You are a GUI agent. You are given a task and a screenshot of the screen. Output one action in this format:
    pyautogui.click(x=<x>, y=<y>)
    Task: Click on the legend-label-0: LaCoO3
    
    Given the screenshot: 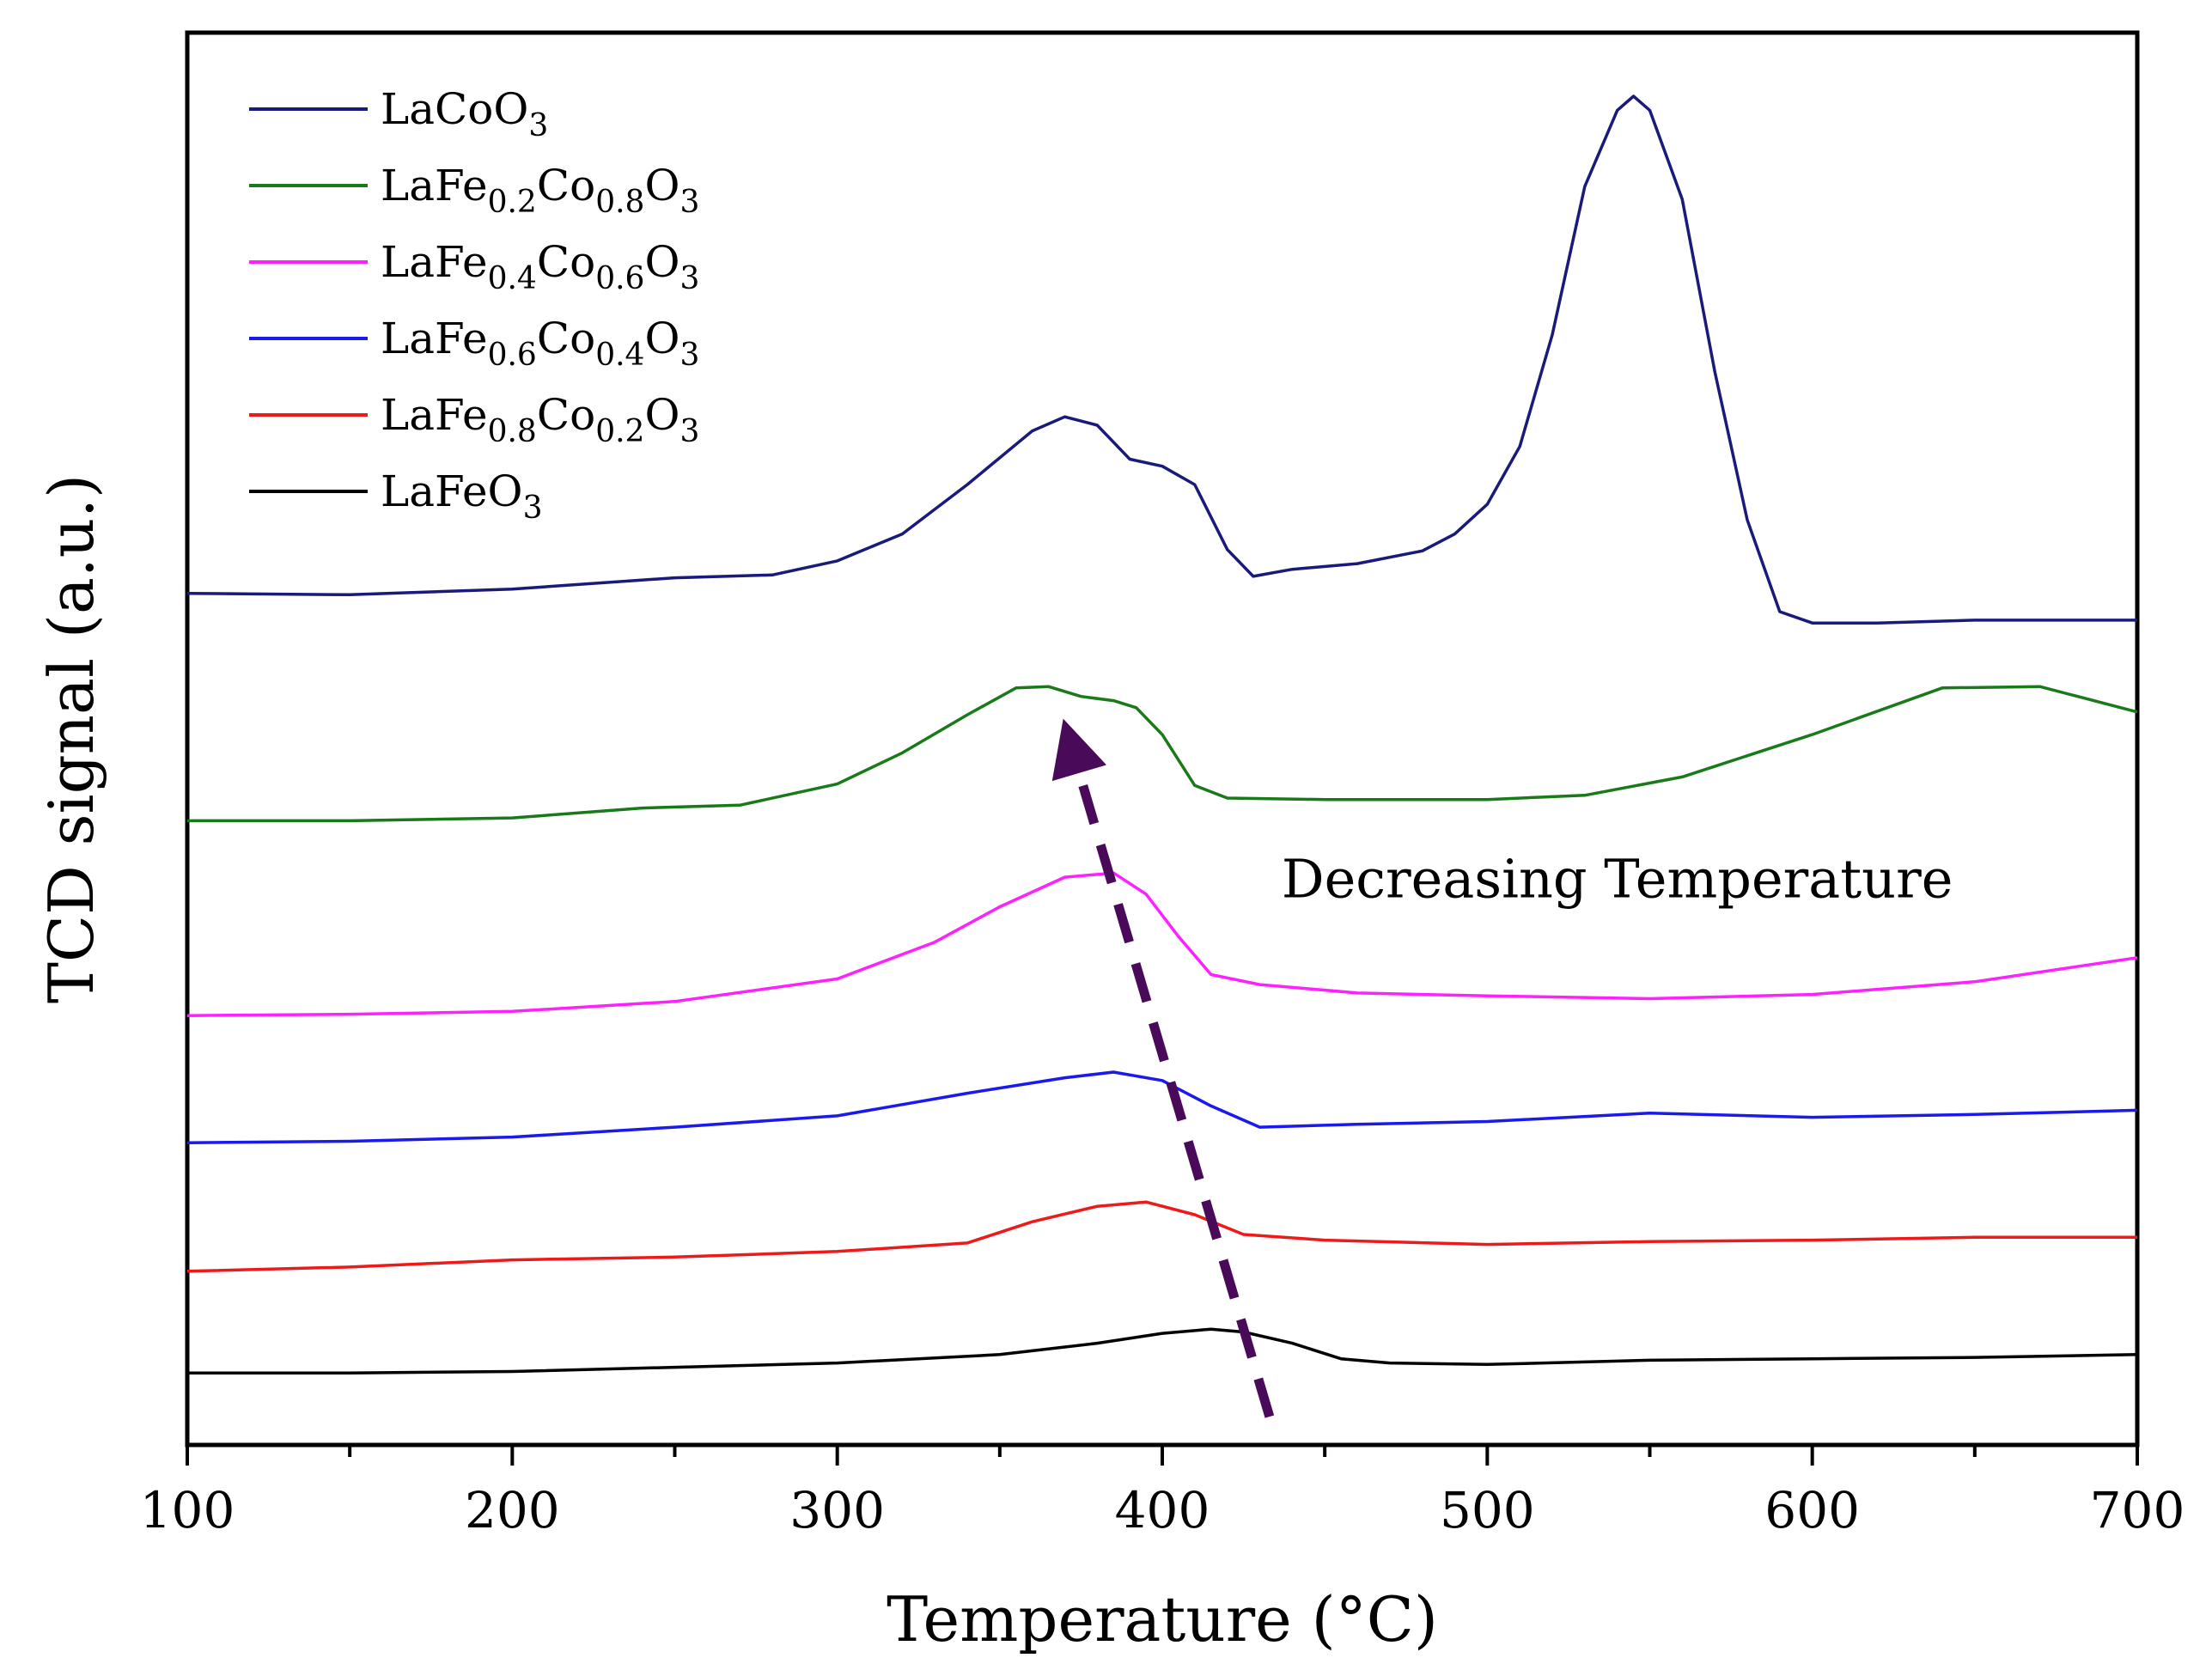 What is the action you would take?
    pyautogui.click(x=464, y=113)
    